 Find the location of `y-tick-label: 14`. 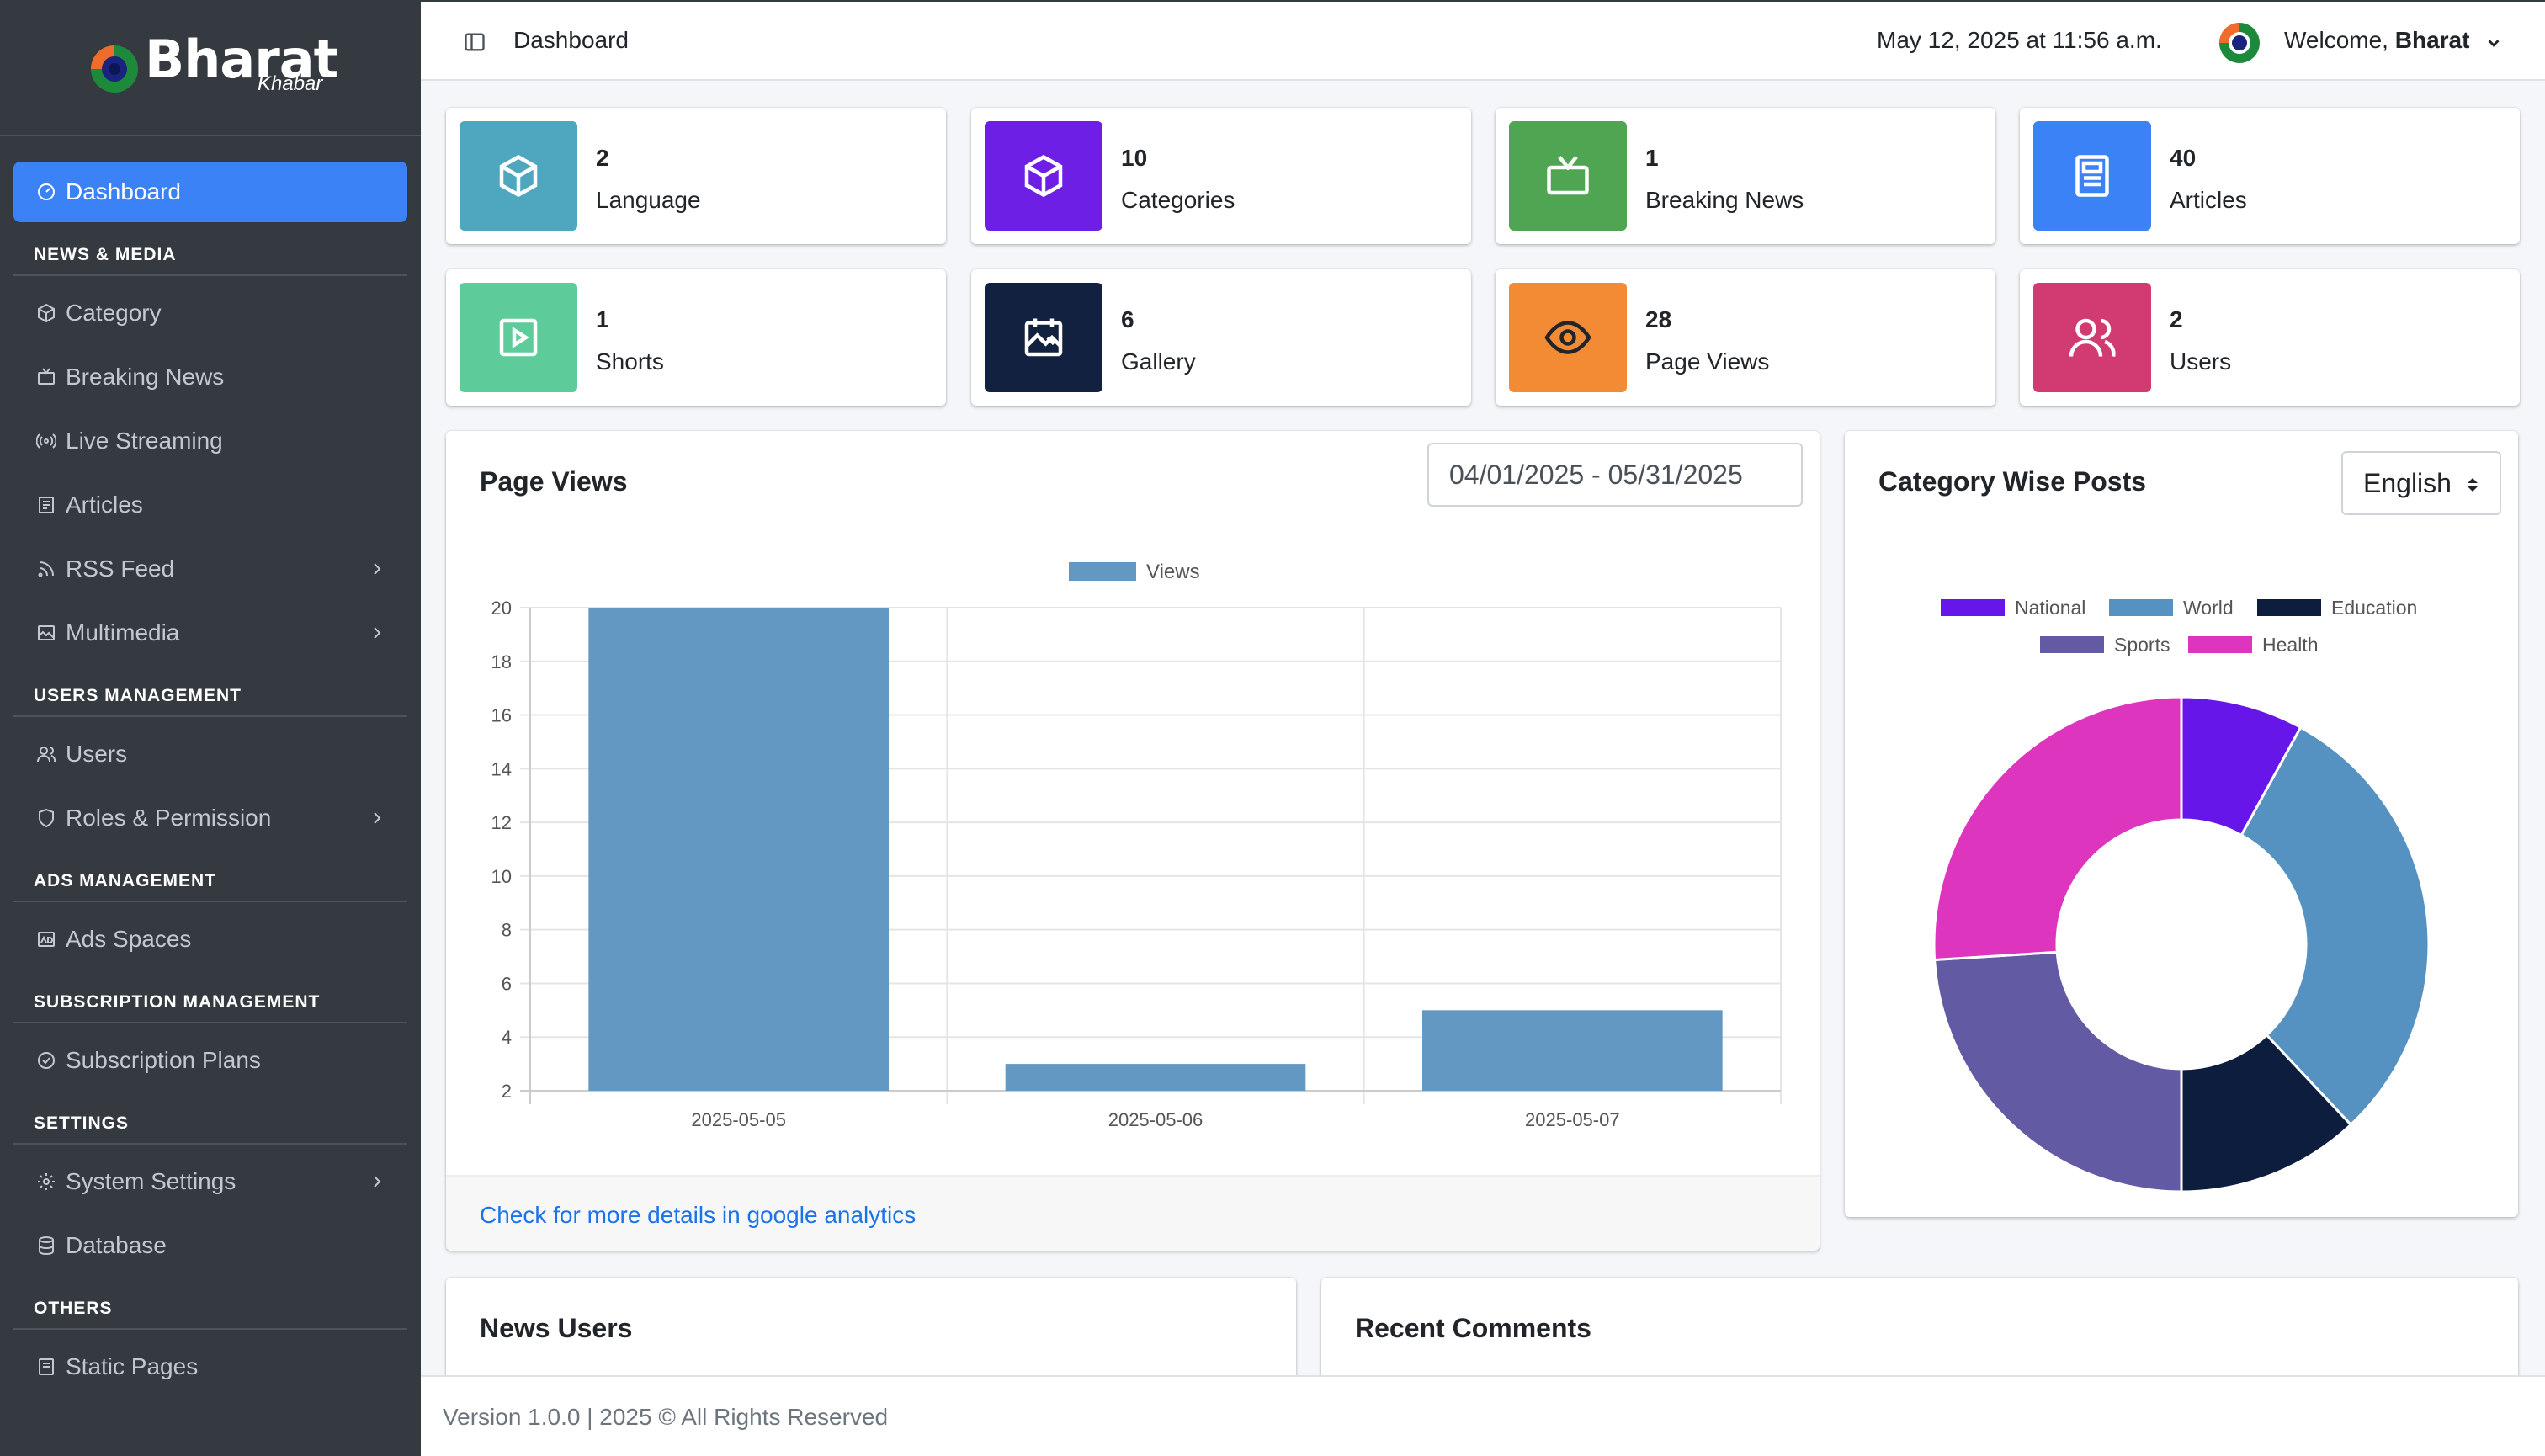

y-tick-label: 14 is located at coordinates (501, 769).